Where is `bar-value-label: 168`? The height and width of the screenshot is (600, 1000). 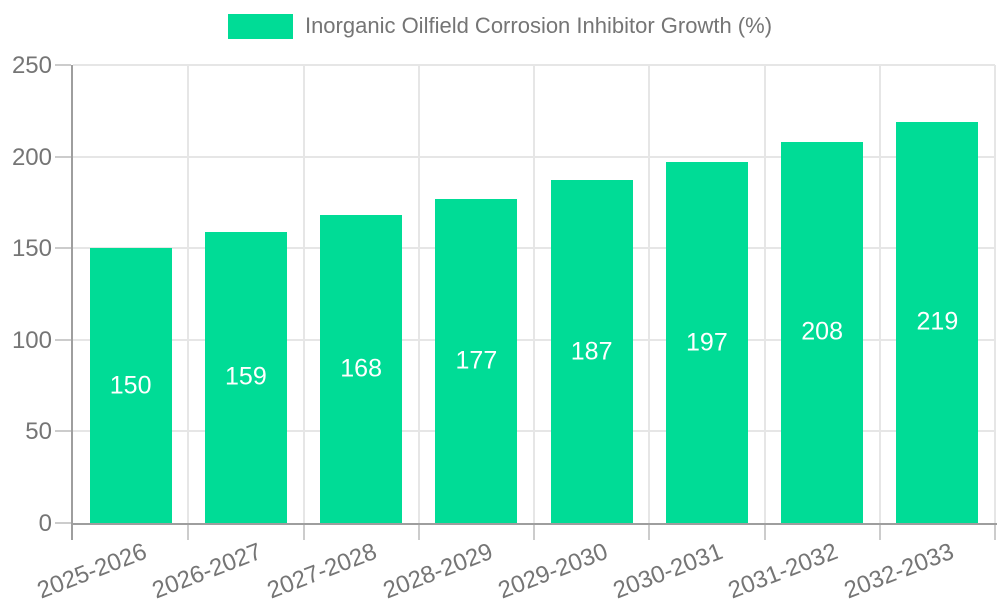 bar-value-label: 168 is located at coordinates (361, 368).